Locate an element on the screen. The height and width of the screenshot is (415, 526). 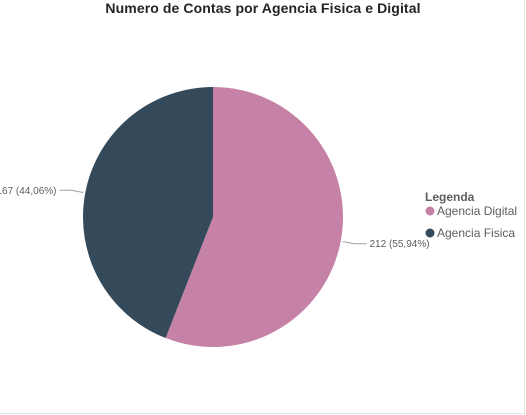
data-label-leaders is located at coordinates (213, 217).